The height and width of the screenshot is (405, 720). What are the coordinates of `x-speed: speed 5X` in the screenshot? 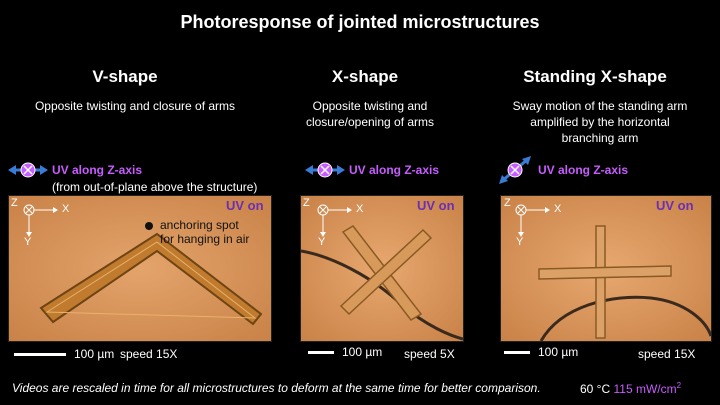 It's located at (429, 354).